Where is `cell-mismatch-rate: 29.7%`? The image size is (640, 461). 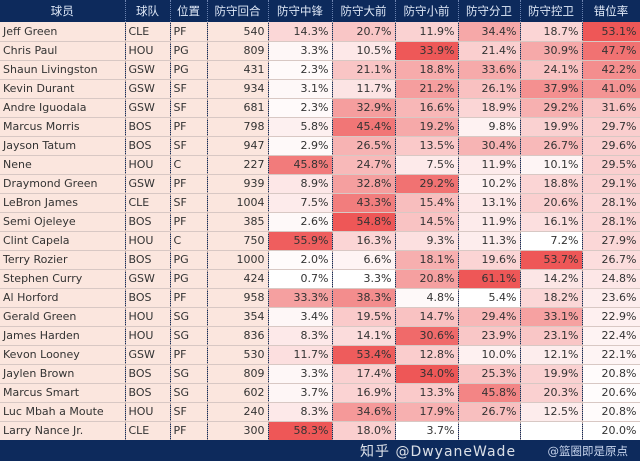 cell-mismatch-rate: 29.7% is located at coordinates (611, 127).